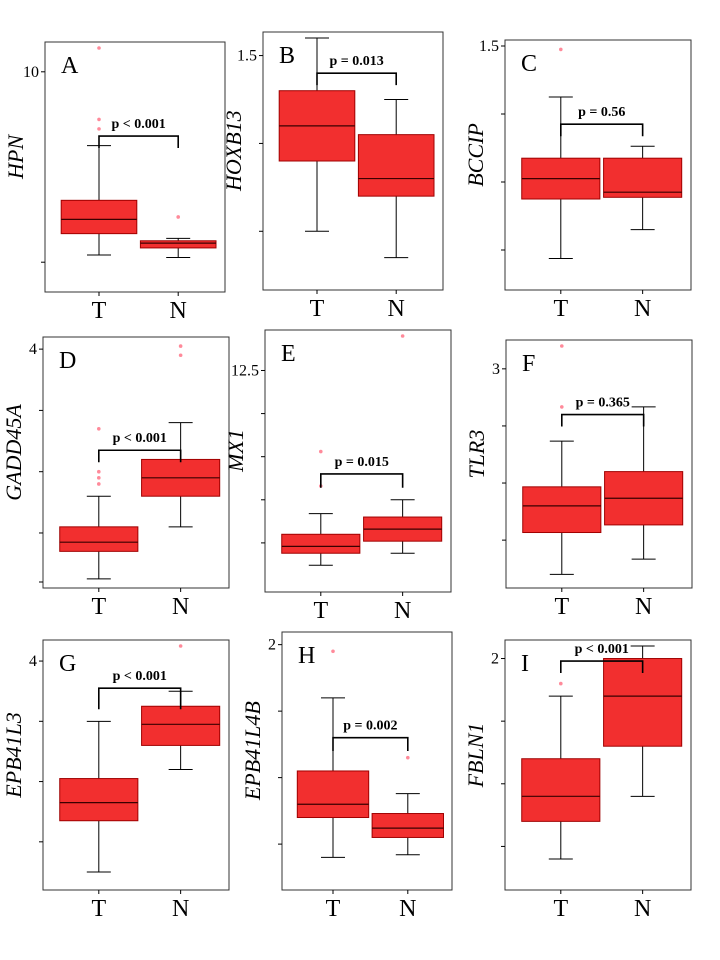  I want to click on panel-letter: H, so click(306, 656).